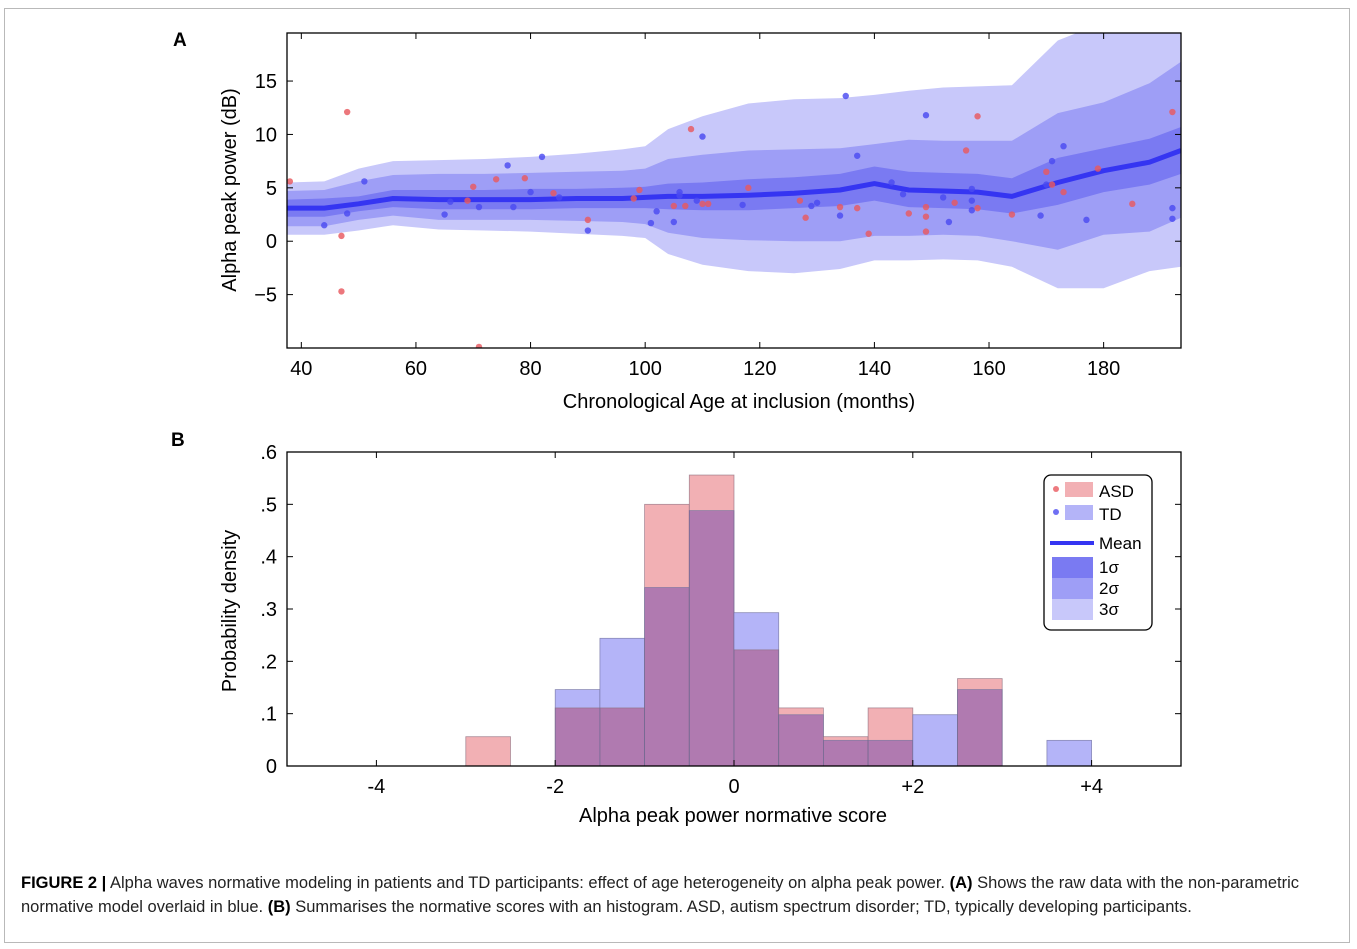 This screenshot has height=949, width=1357. What do you see at coordinates (265, 296) in the screenshot?
I see `y-tick-label: −5` at bounding box center [265, 296].